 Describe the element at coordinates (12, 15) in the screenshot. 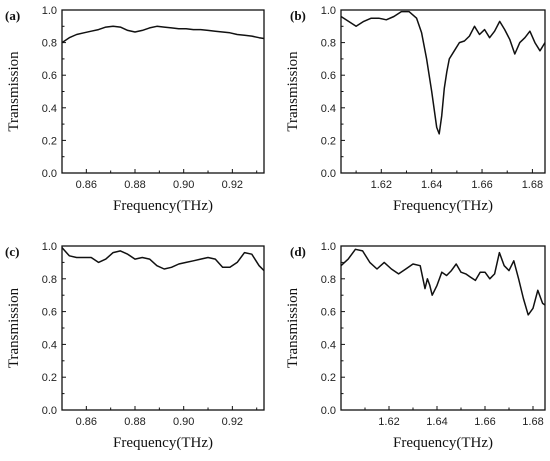

I see `panel-label: (a)` at that location.